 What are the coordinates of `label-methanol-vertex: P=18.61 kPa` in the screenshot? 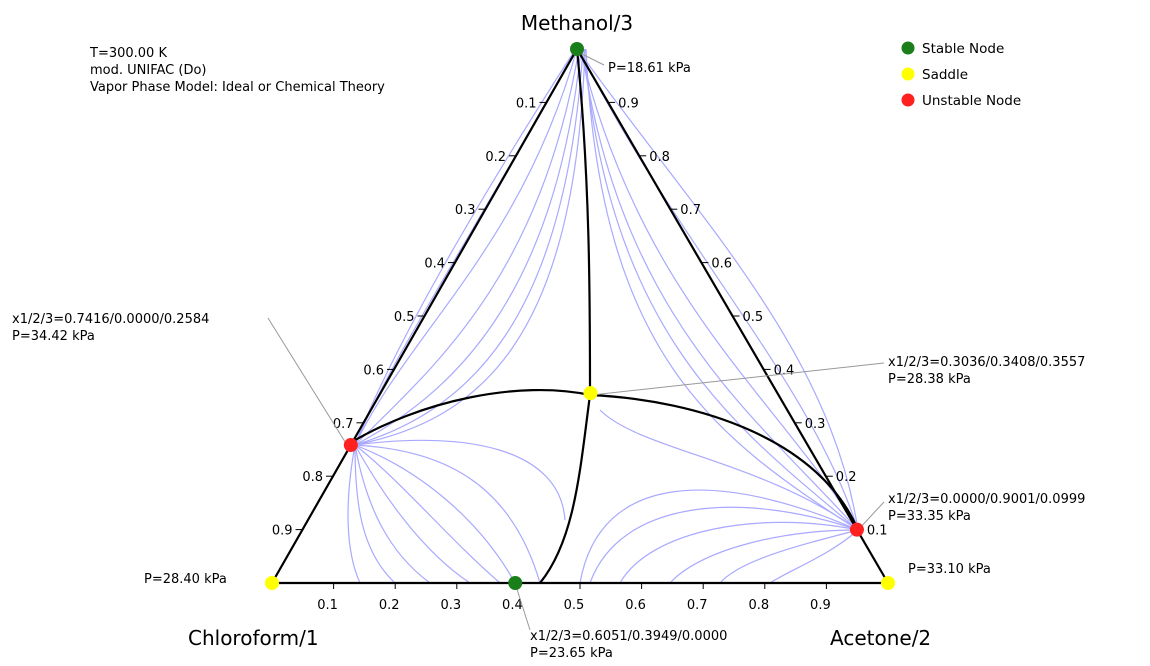 It's located at (649, 68).